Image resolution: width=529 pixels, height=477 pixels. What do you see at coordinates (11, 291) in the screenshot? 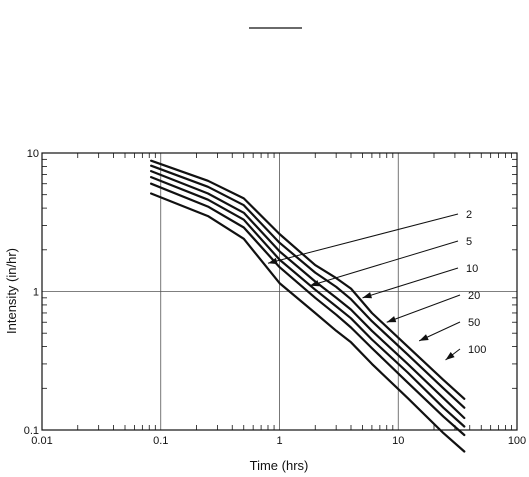
I see `y-axis-label: Intensity (in/hr)` at bounding box center [11, 291].